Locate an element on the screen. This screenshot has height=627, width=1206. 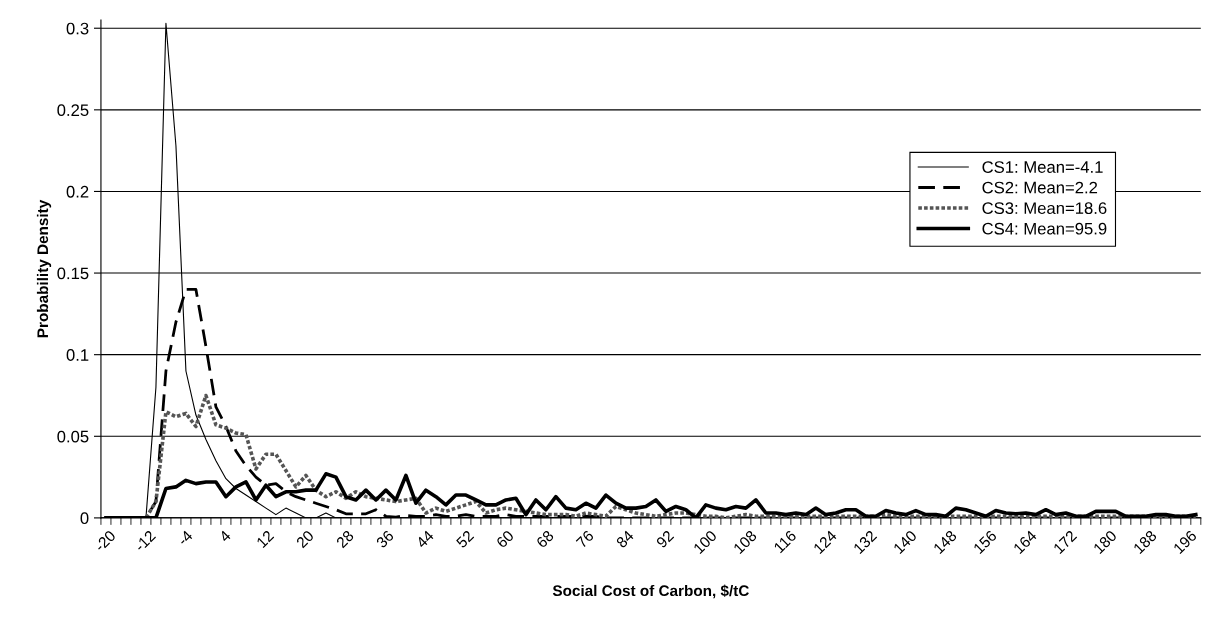
x-tick-label: 92 is located at coordinates (665, 539).